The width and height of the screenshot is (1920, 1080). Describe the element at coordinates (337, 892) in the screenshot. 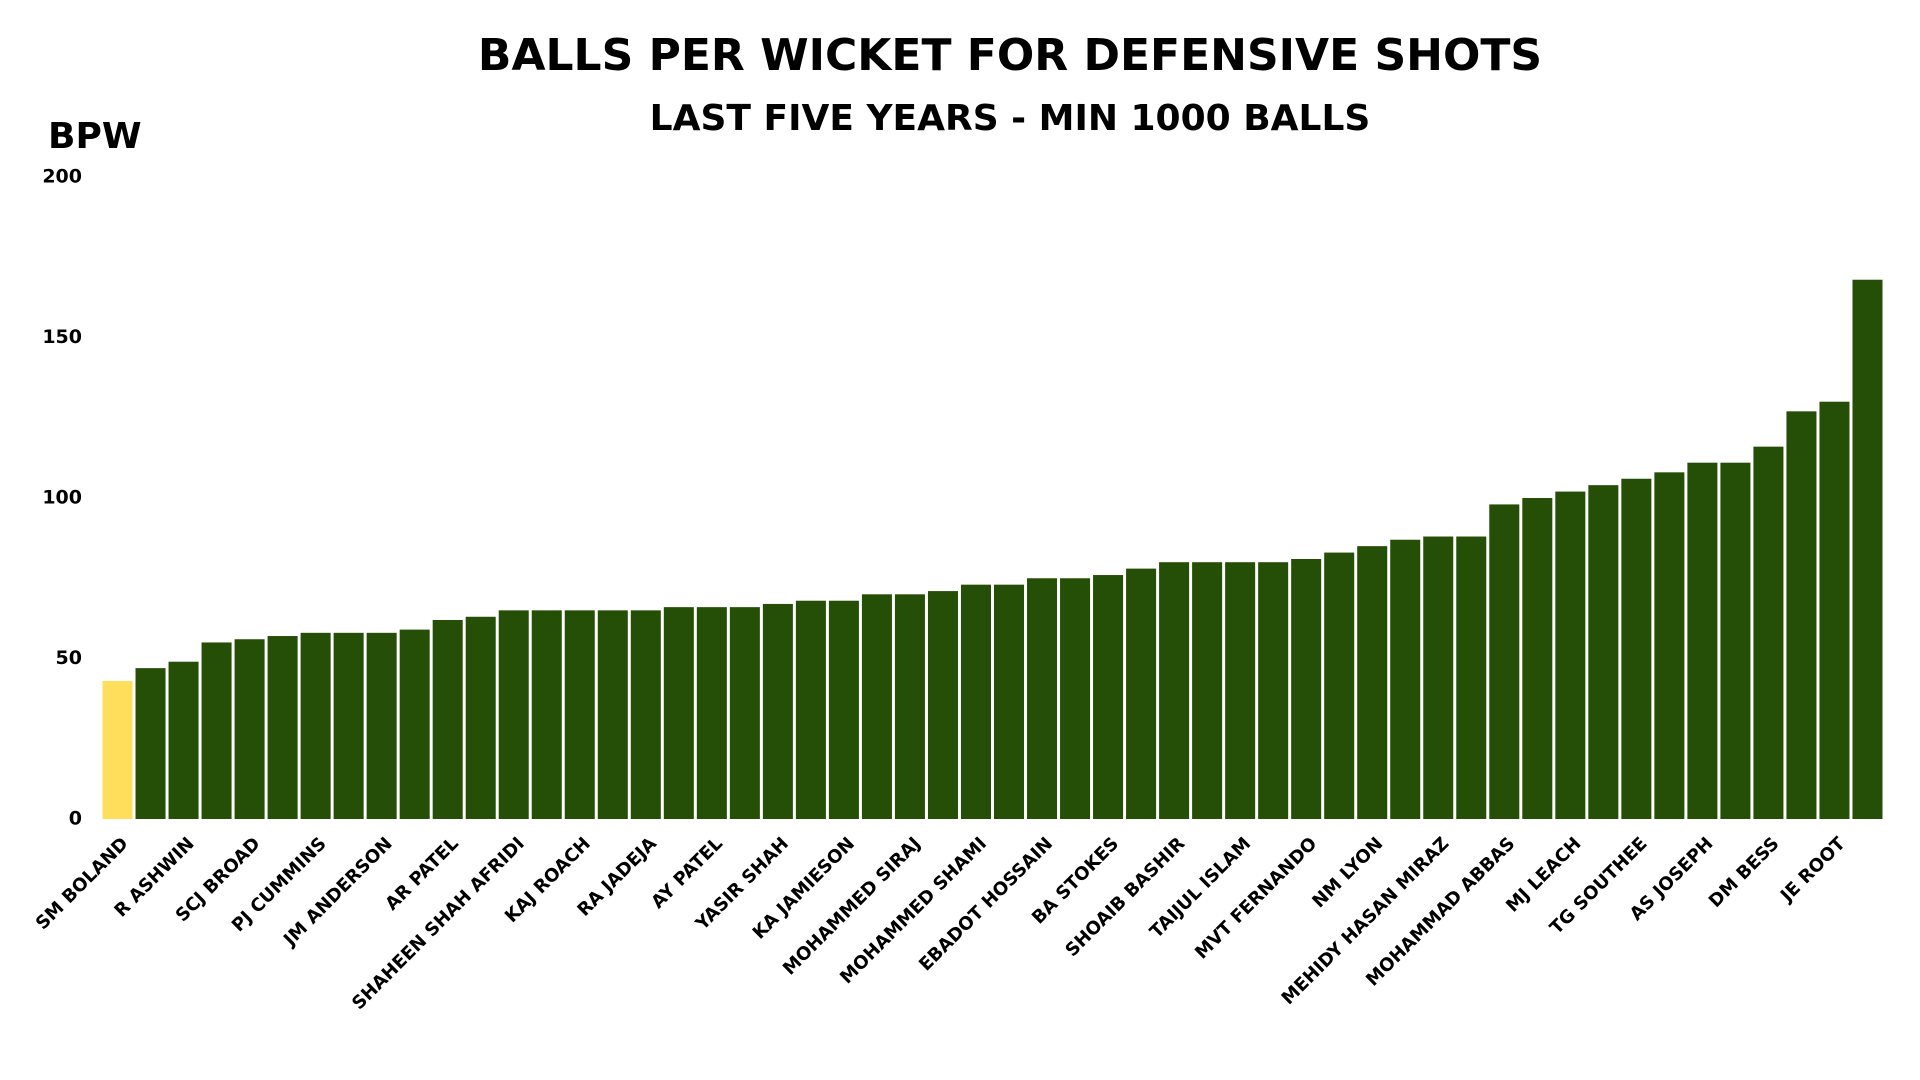

I see `x-tick-label: JM ANDERSON` at that location.